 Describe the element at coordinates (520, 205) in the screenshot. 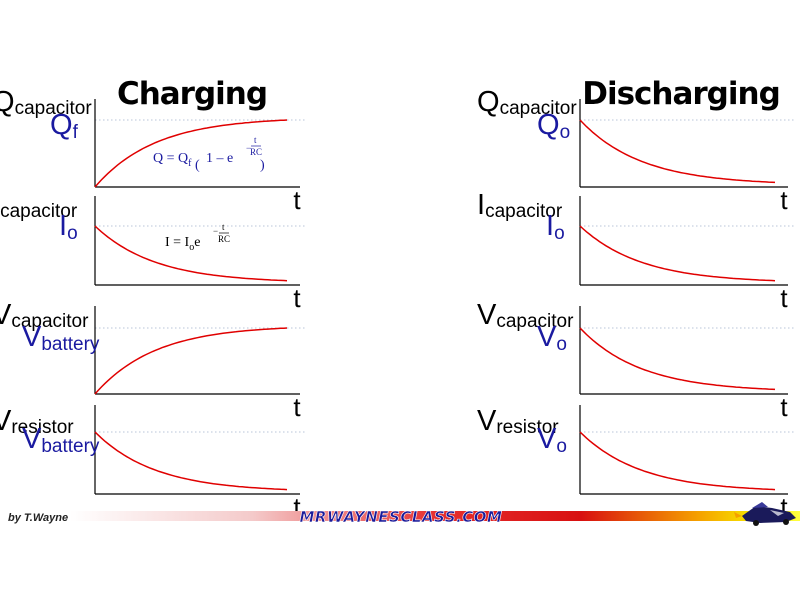

I see `discharging-i-quantity-label: Icapacitor` at that location.